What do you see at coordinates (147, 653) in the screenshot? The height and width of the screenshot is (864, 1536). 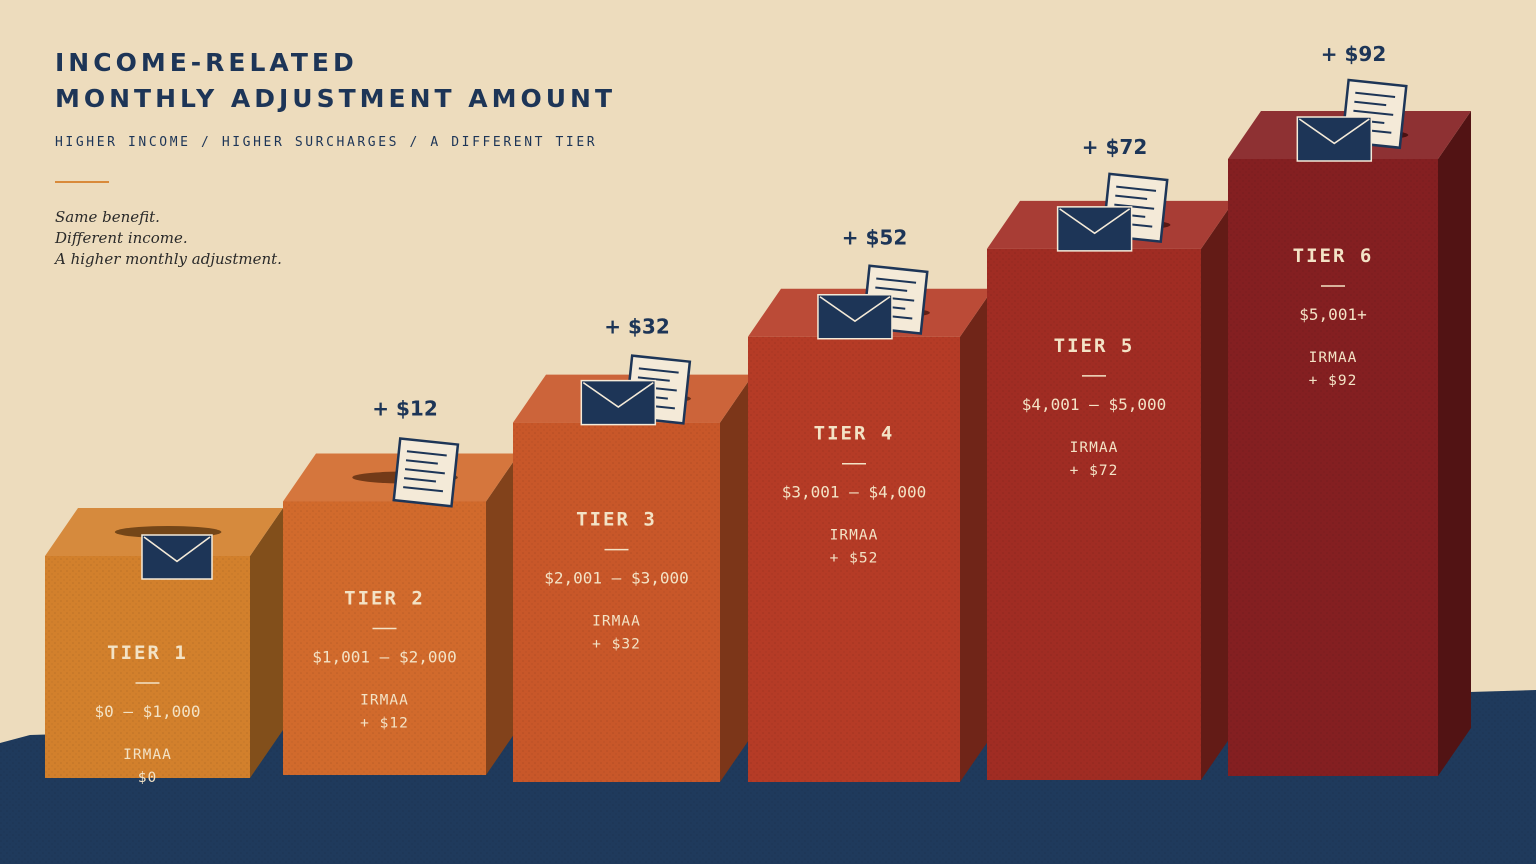 I see `tier-label: TIER 1` at bounding box center [147, 653].